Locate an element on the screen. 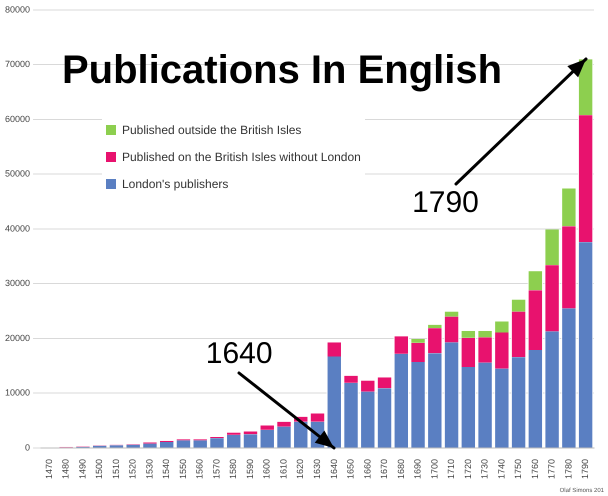 The image size is (608, 496). y-tick-label: 50000 is located at coordinates (17, 173).